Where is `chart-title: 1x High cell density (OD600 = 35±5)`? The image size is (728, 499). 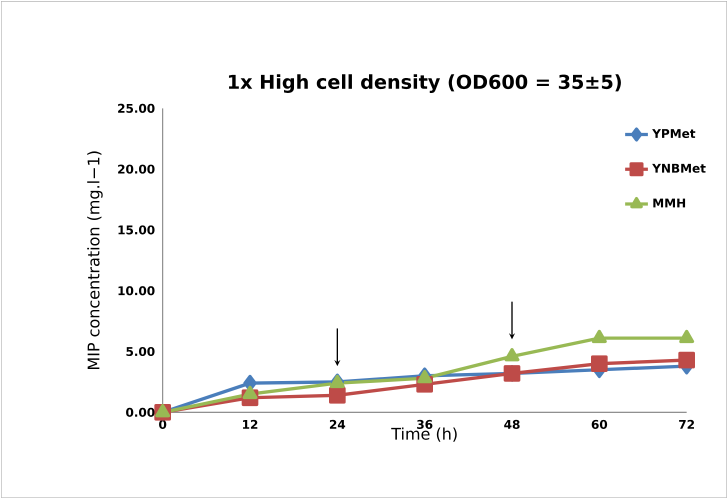 chart-title: 1x High cell density (OD600 = 35±5) is located at coordinates (424, 83).